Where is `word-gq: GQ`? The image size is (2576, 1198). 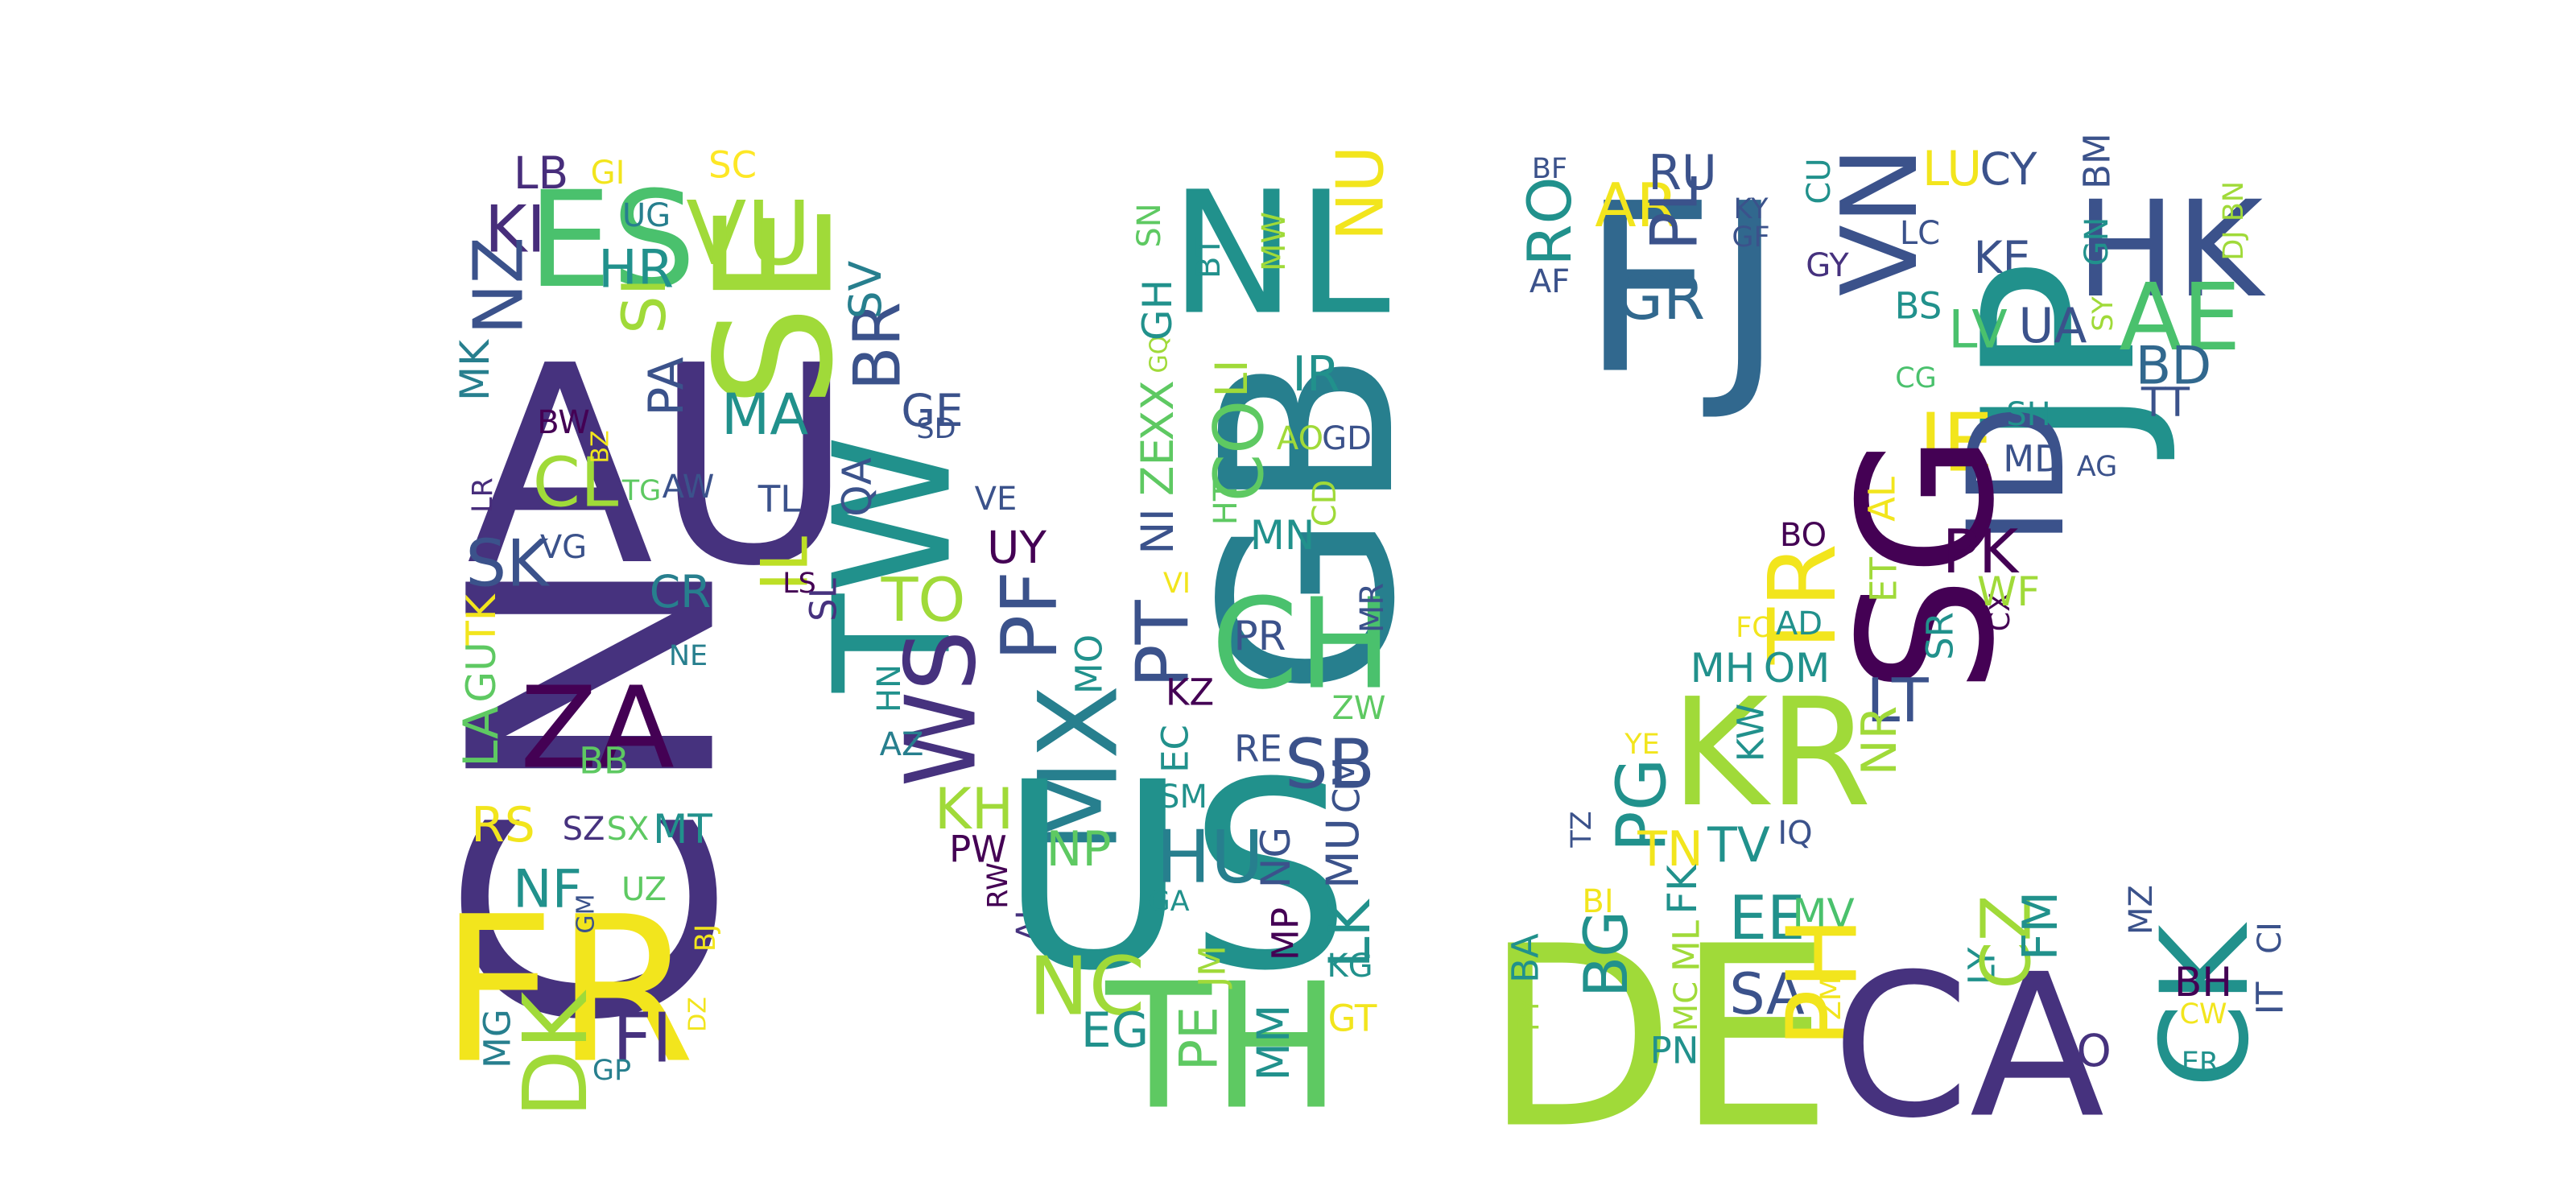 word-gq: GQ is located at coordinates (1160, 355).